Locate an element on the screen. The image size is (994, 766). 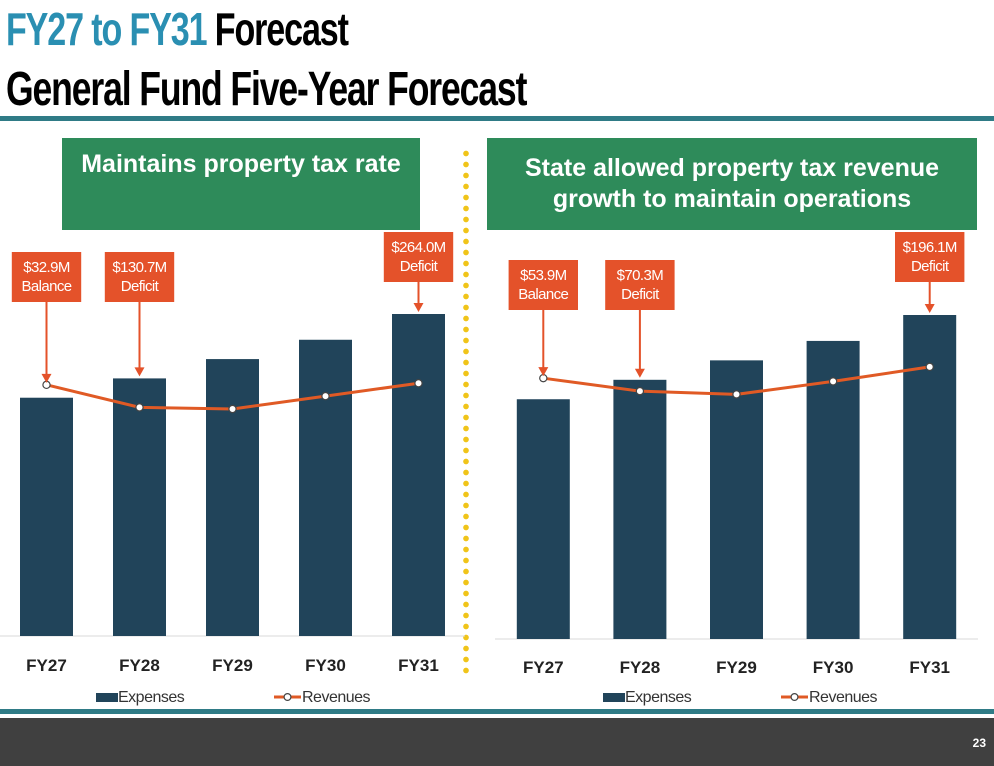
page-subtitle: General Fund Five-Year Forecast is located at coordinates (266, 89).